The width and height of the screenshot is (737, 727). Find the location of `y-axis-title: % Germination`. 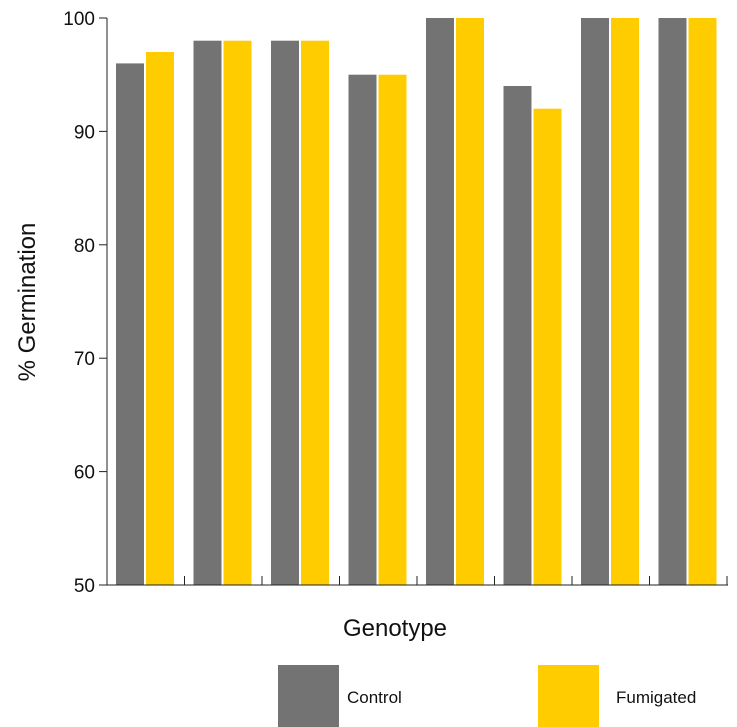

y-axis-title: % Germination is located at coordinates (27, 302).